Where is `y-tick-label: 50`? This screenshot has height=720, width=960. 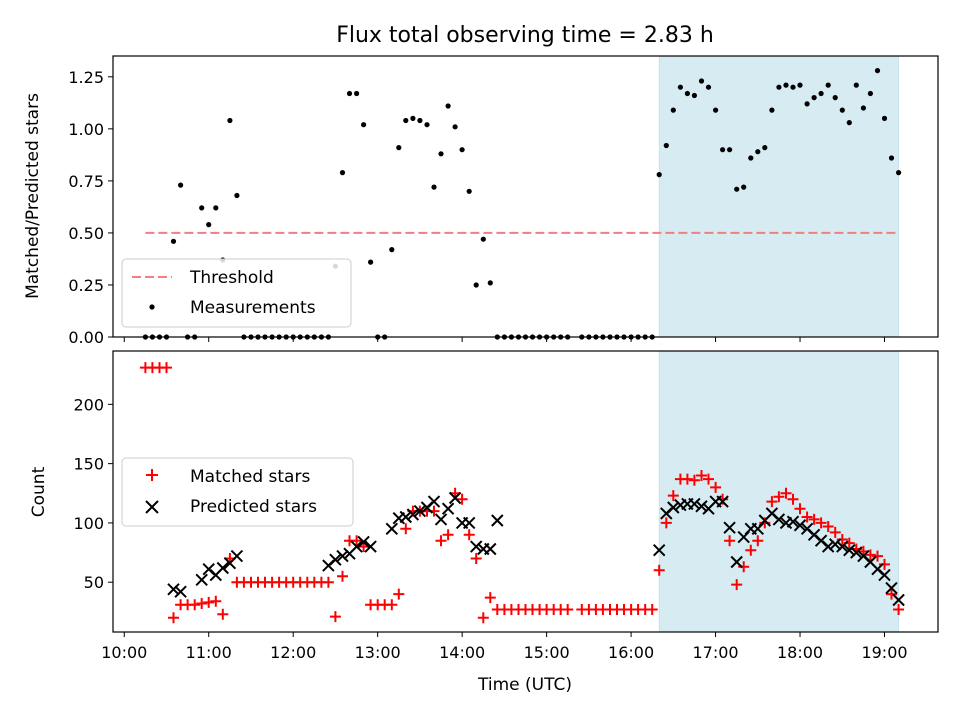 y-tick-label: 50 is located at coordinates (94, 582).